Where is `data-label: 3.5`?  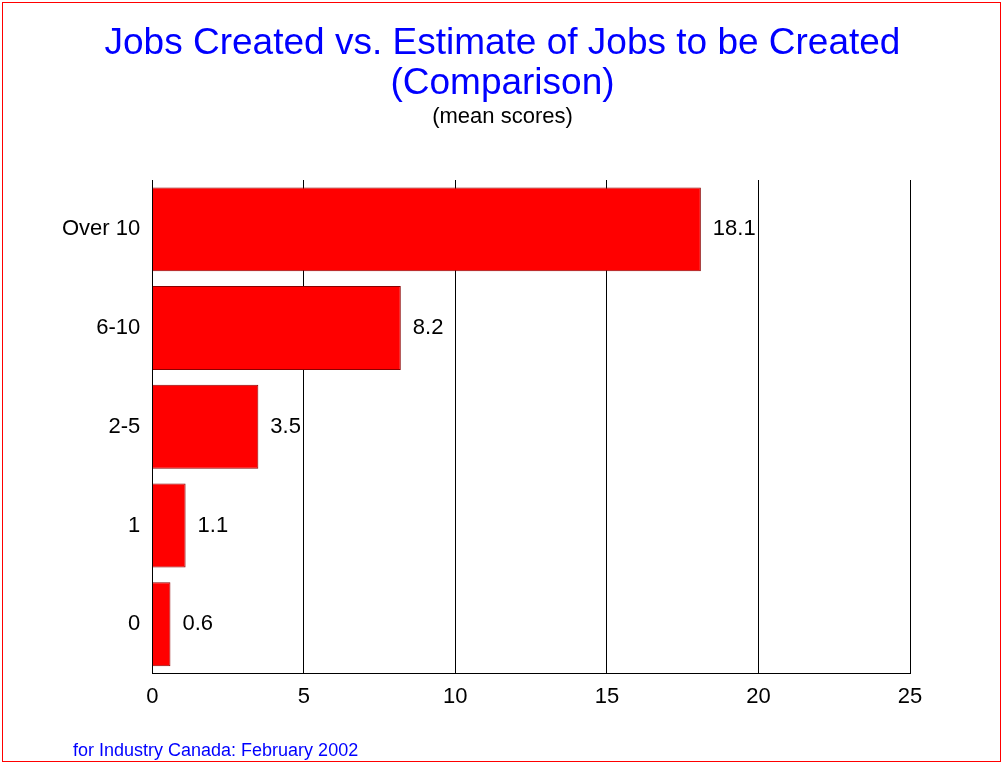 data-label: 3.5 is located at coordinates (285, 425).